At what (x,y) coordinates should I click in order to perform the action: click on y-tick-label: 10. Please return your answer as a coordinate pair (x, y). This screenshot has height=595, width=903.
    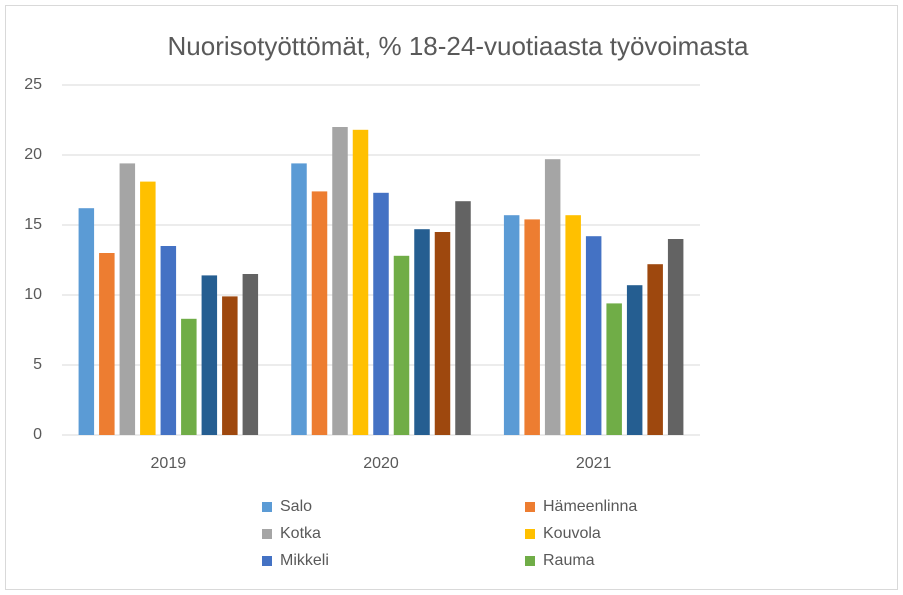
    Looking at the image, I should click on (33, 294).